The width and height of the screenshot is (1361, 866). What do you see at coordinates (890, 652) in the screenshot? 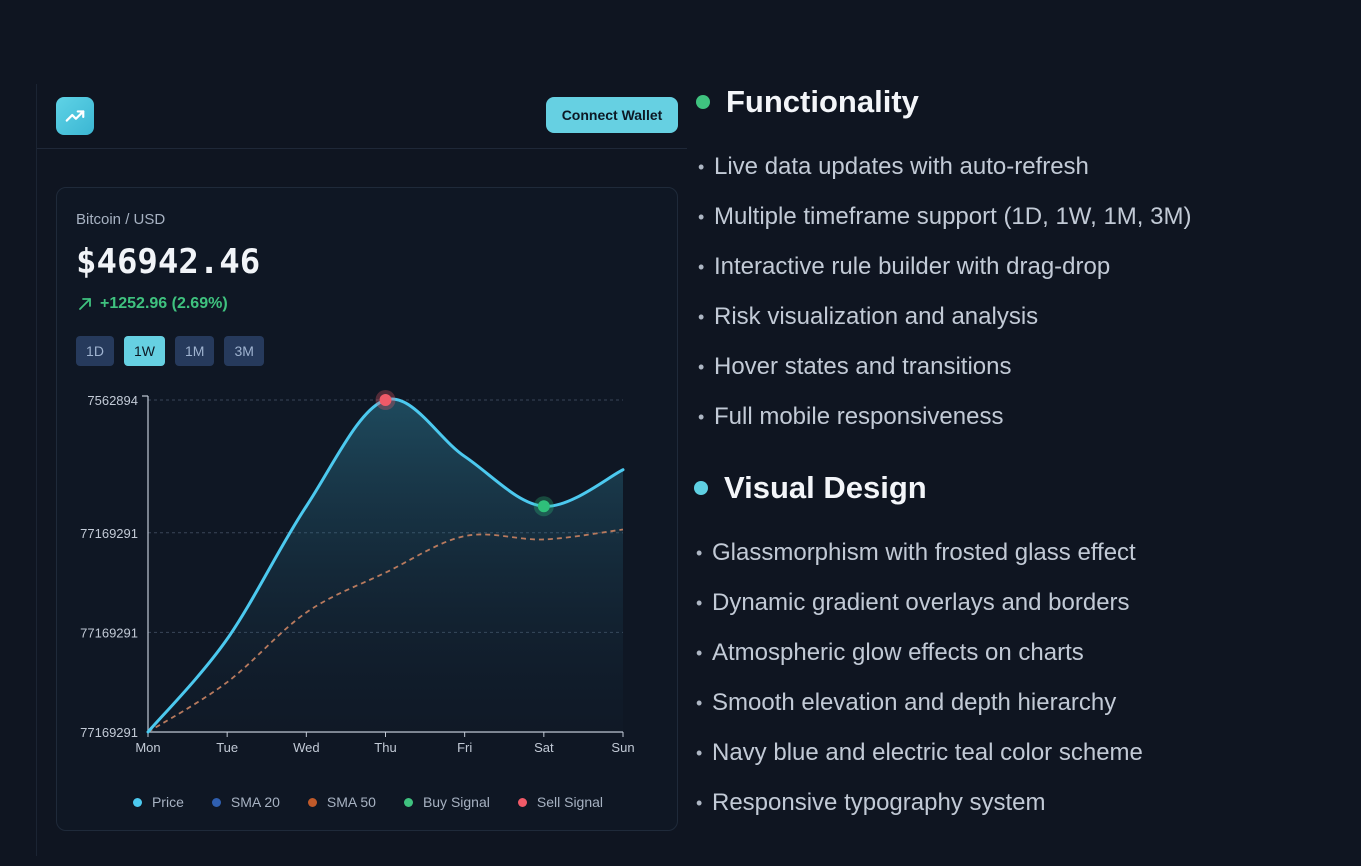
I see `list-item: • Atmospheric glow effects on charts` at bounding box center [890, 652].